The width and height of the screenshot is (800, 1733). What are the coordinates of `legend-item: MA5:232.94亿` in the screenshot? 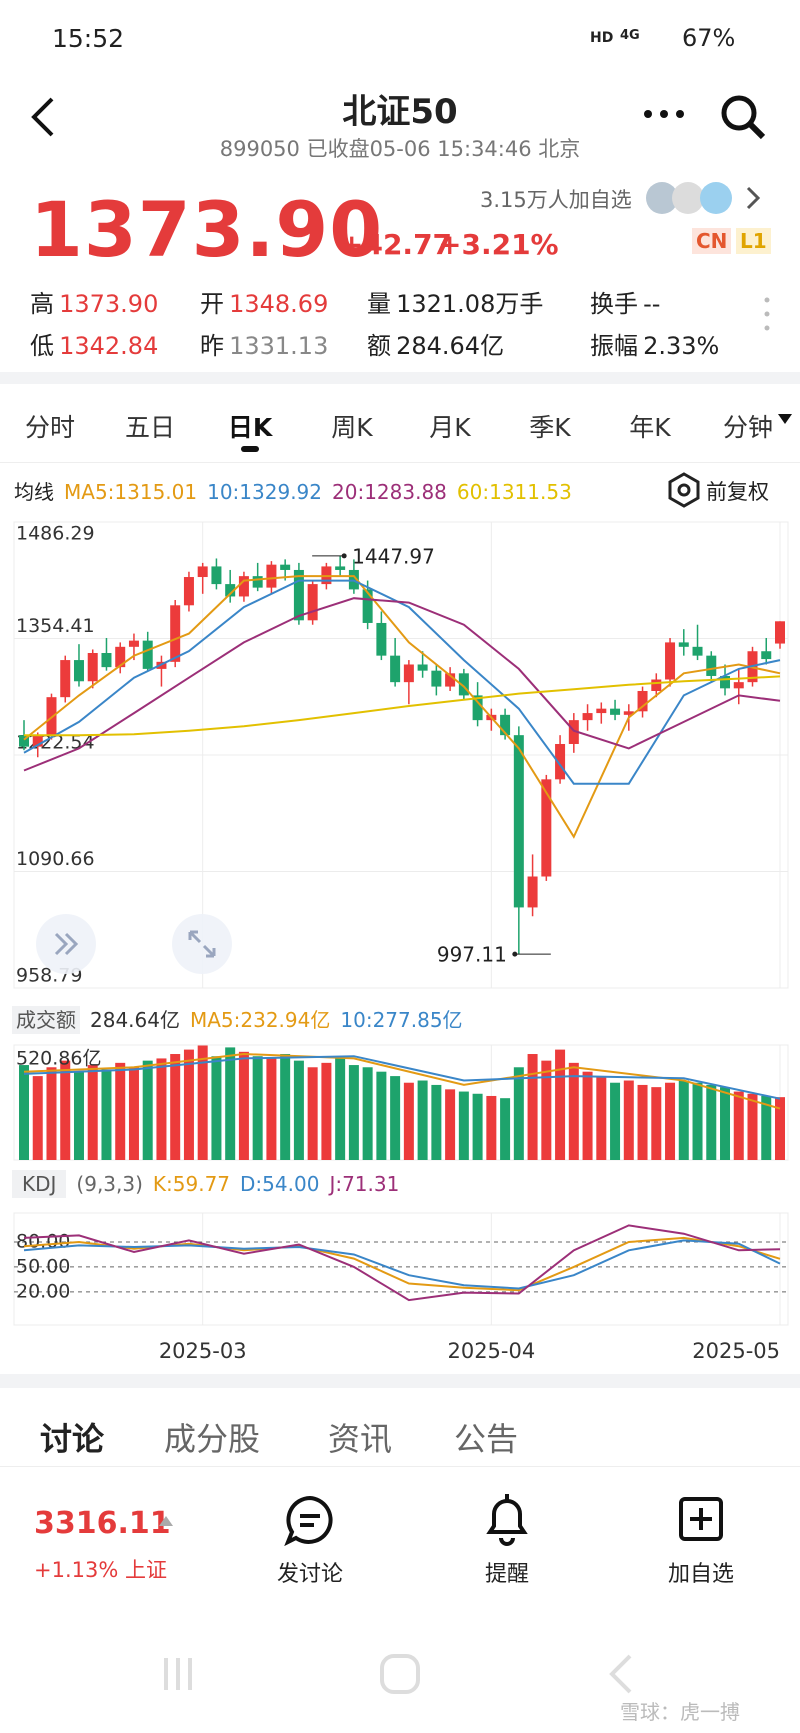 It's located at (260, 1020).